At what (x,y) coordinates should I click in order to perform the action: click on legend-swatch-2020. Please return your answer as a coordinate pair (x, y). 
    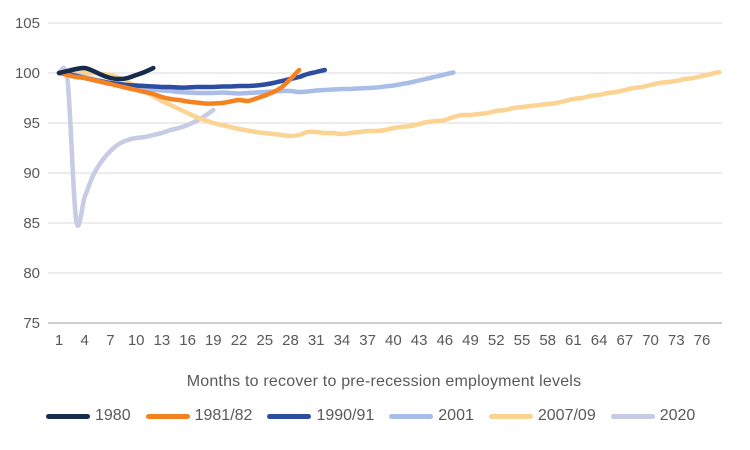
    Looking at the image, I should click on (632, 416).